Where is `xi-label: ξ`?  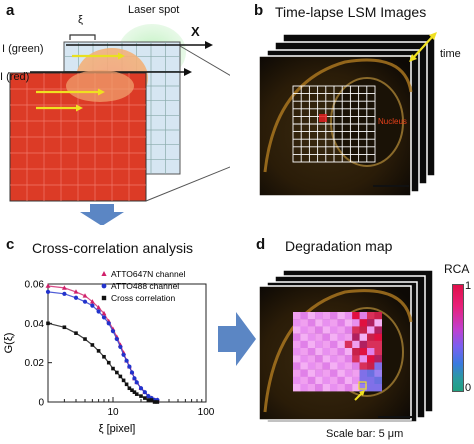
xi-label: ξ is located at coordinates (80, 20).